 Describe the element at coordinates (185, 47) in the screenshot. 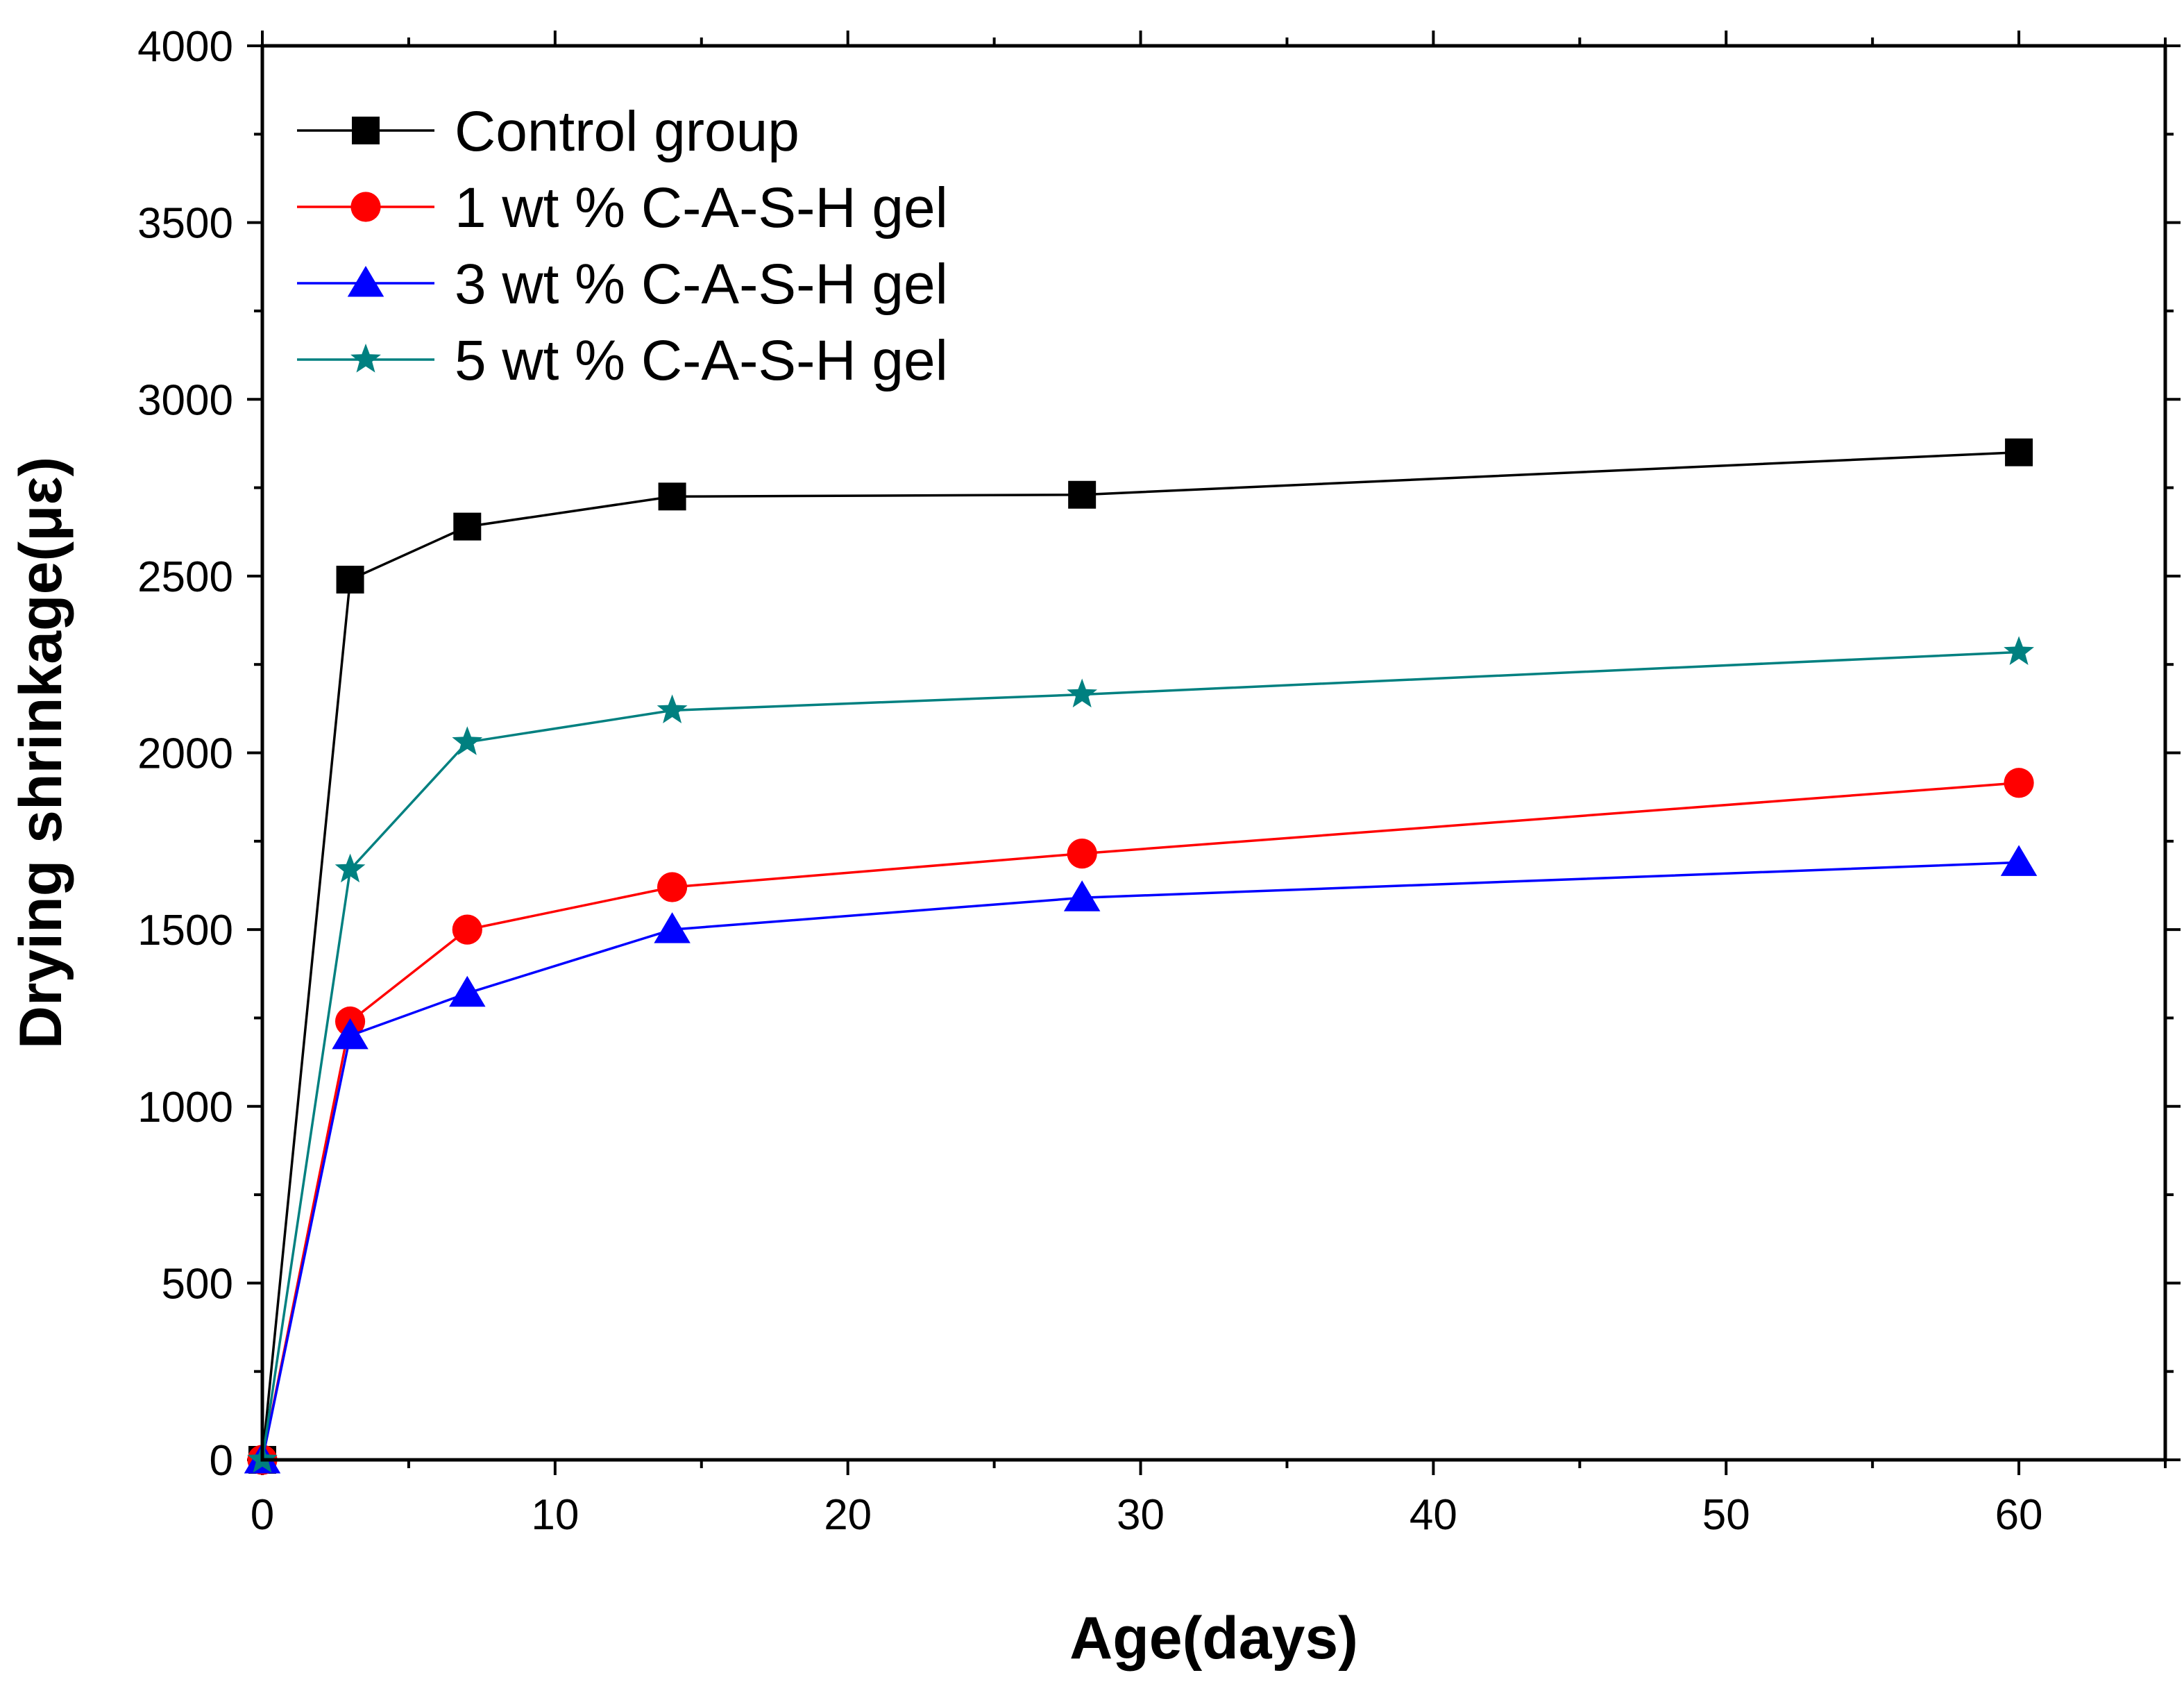

I see `y-tick-label: 4000` at that location.